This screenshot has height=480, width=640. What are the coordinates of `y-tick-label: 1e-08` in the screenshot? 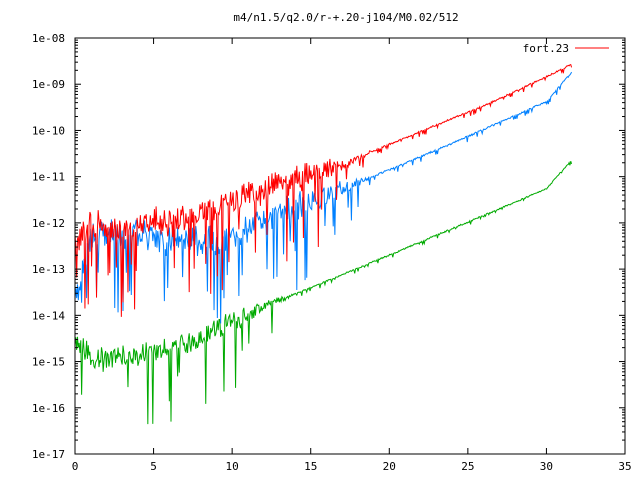 It's located at (48, 38).